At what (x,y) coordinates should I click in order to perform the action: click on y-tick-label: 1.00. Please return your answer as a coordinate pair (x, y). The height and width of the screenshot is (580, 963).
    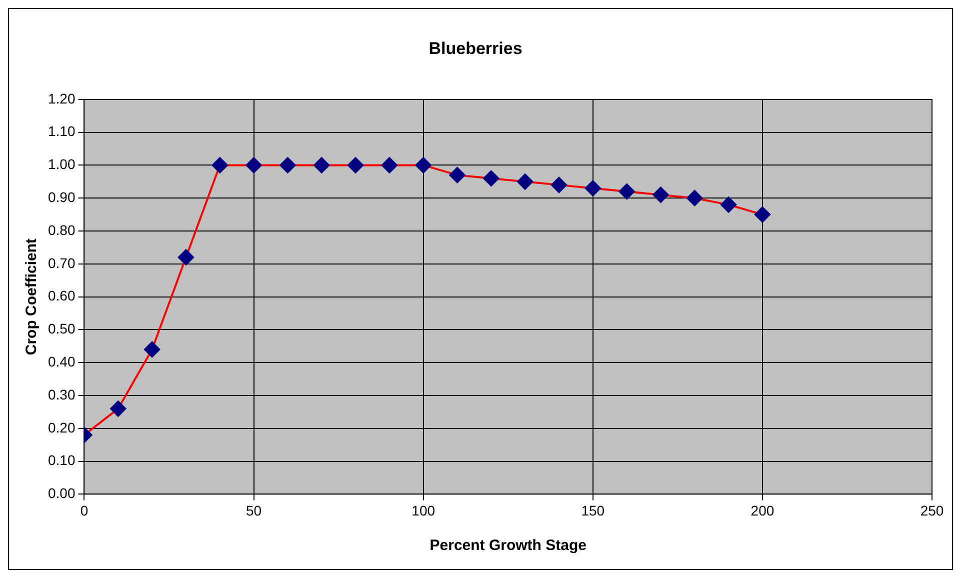
    Looking at the image, I should click on (62, 164).